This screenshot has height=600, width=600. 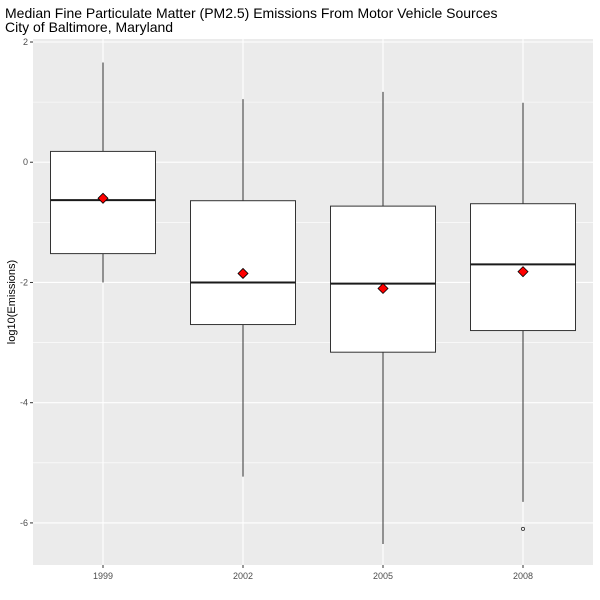 I want to click on outlier-point, so click(x=523, y=528).